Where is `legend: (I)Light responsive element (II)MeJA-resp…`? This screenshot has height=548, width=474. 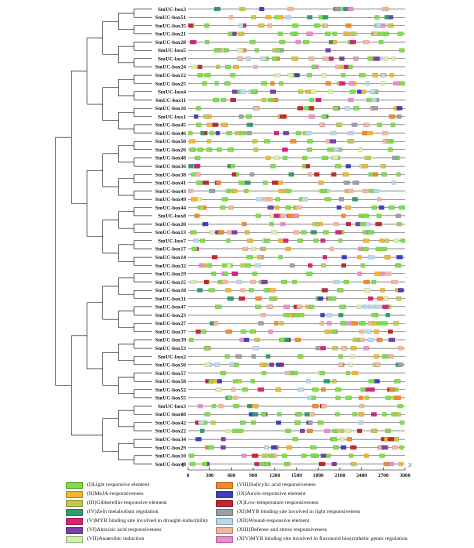
legend: (I)Light responsive element (II)MeJA-resp… is located at coordinates (268, 513).